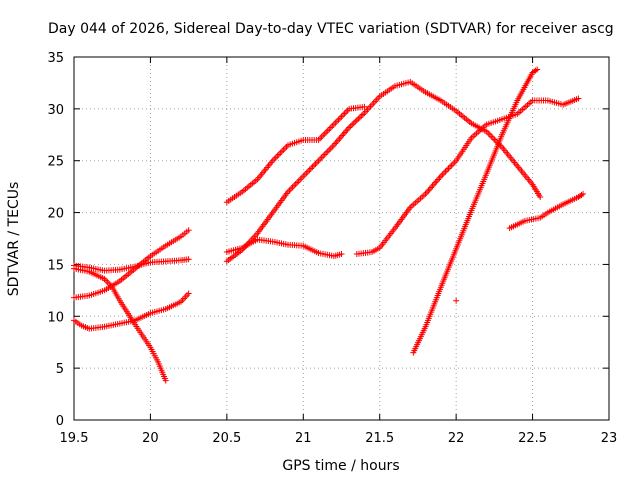 The image size is (640, 480). I want to click on series-s10, so click(456, 300).